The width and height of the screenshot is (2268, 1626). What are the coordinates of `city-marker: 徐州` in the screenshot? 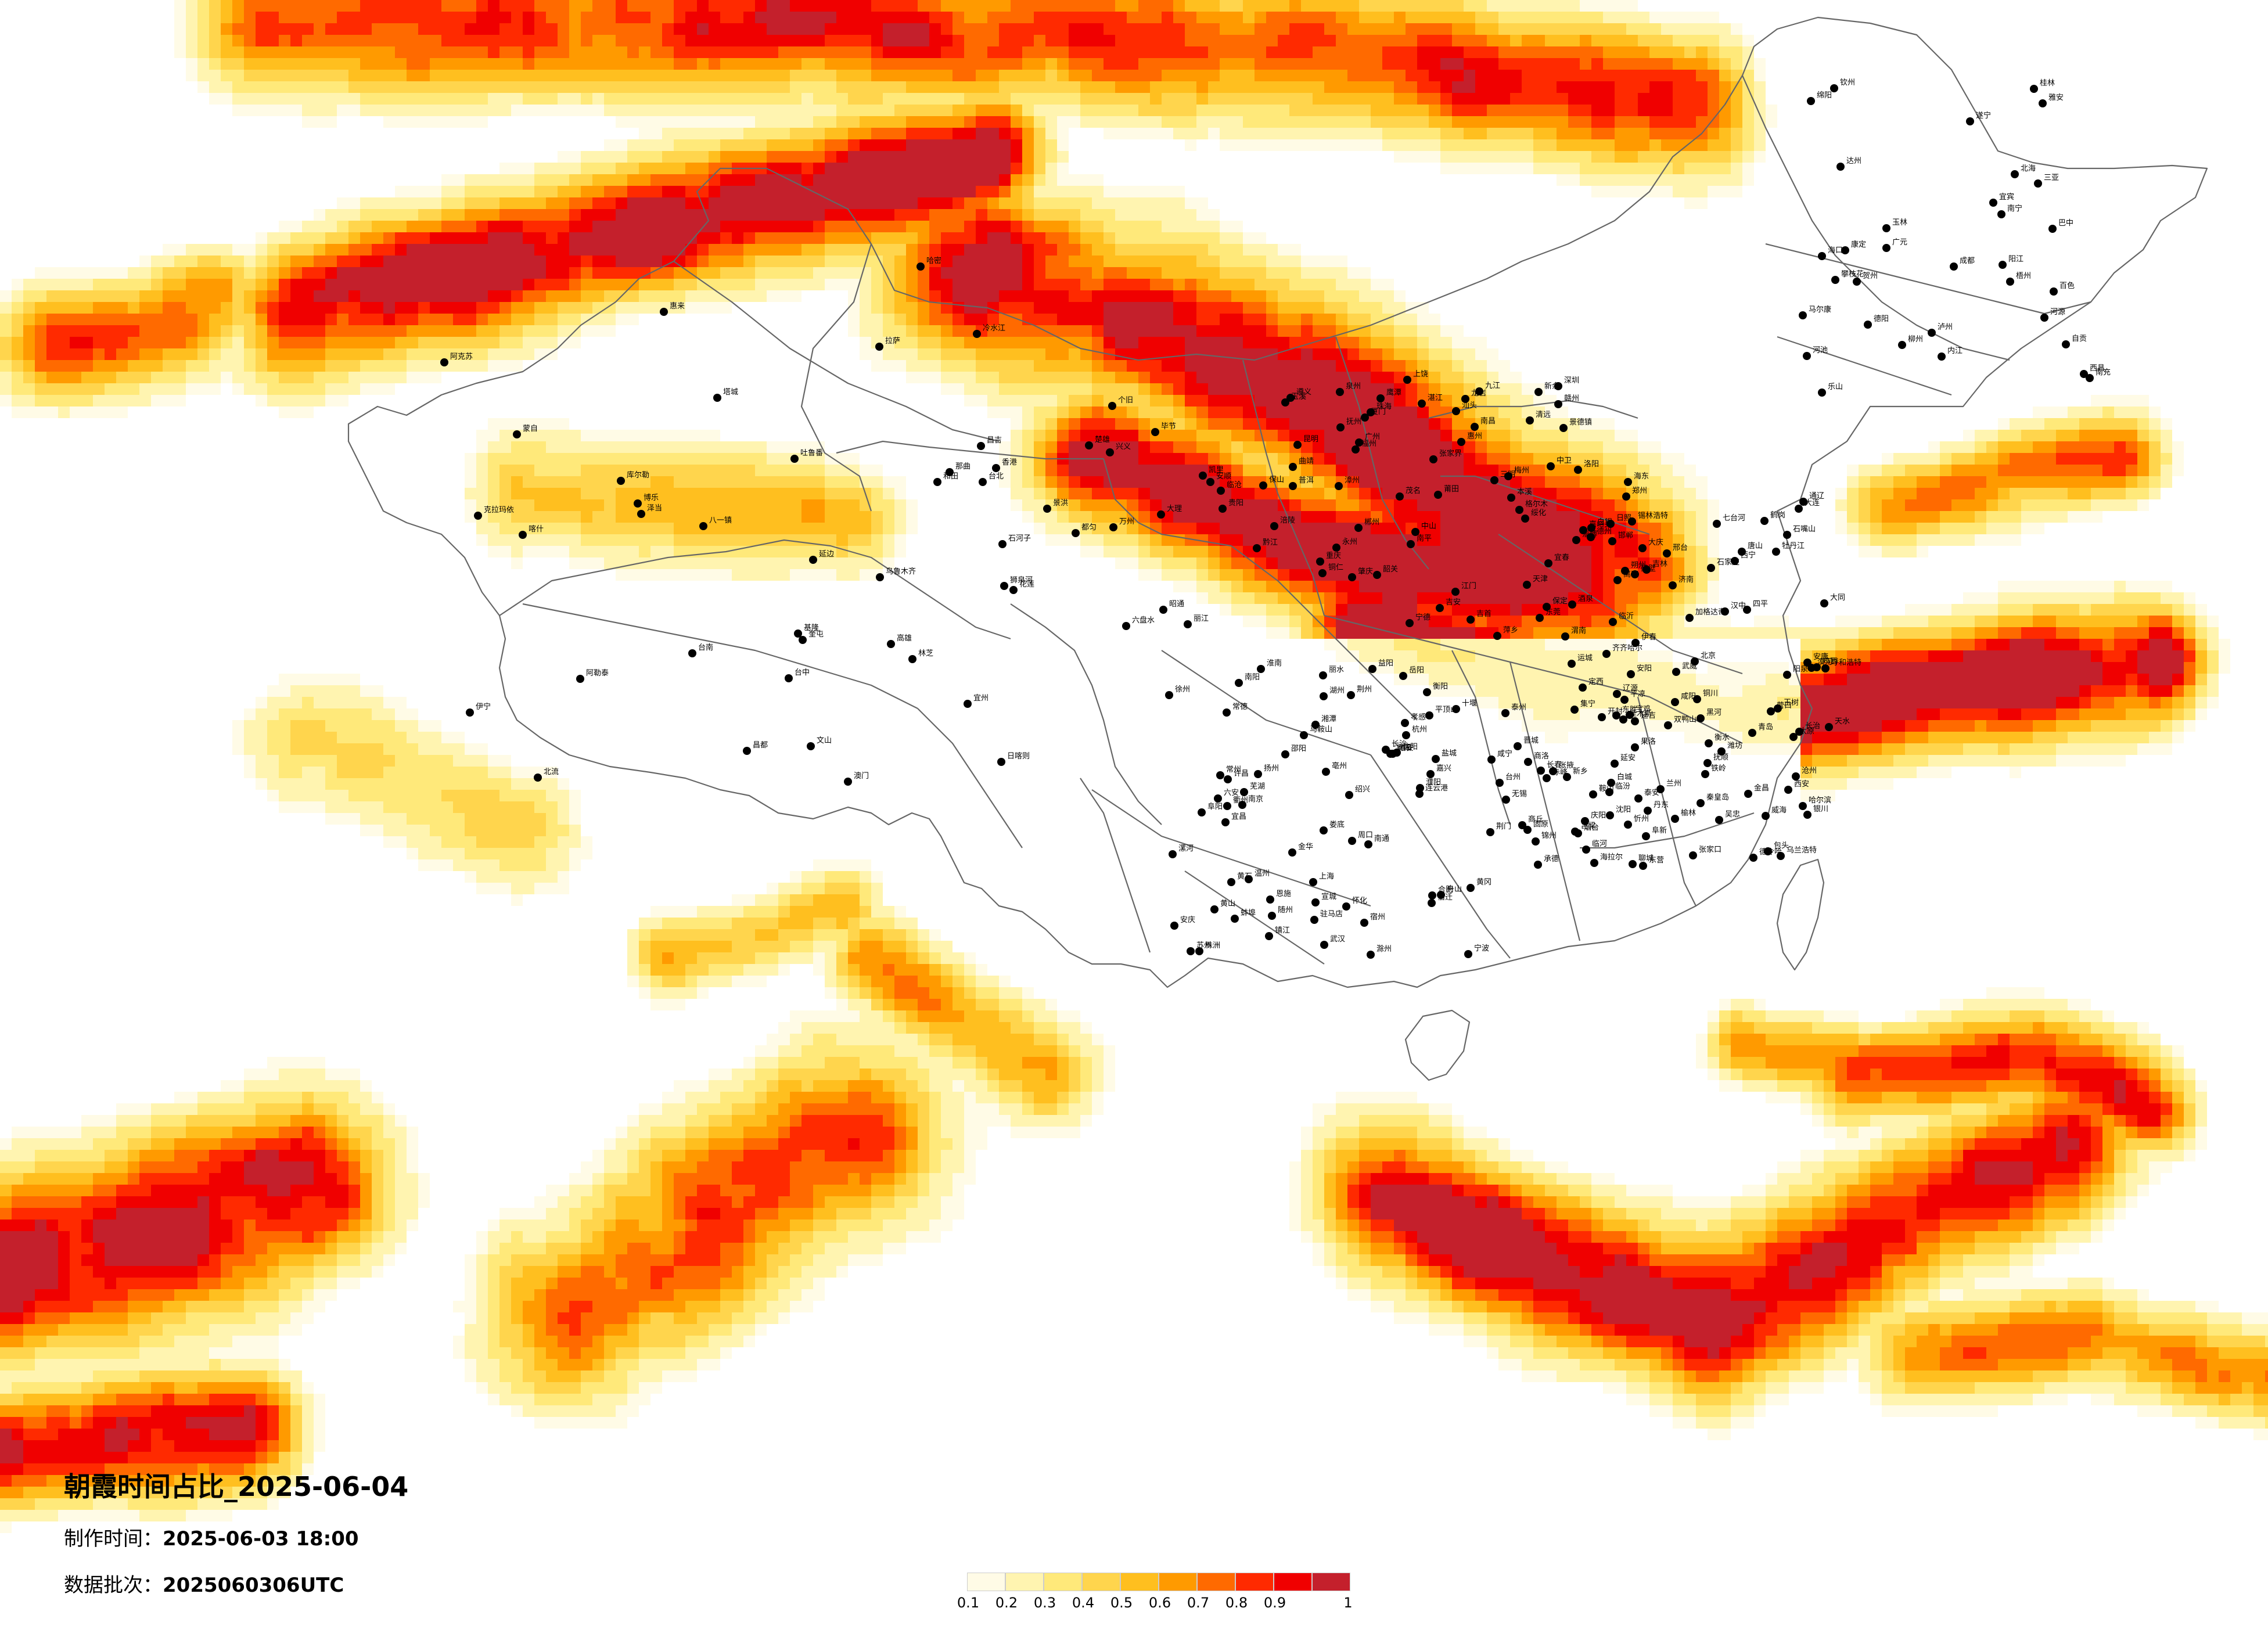 It's located at (1177, 692).